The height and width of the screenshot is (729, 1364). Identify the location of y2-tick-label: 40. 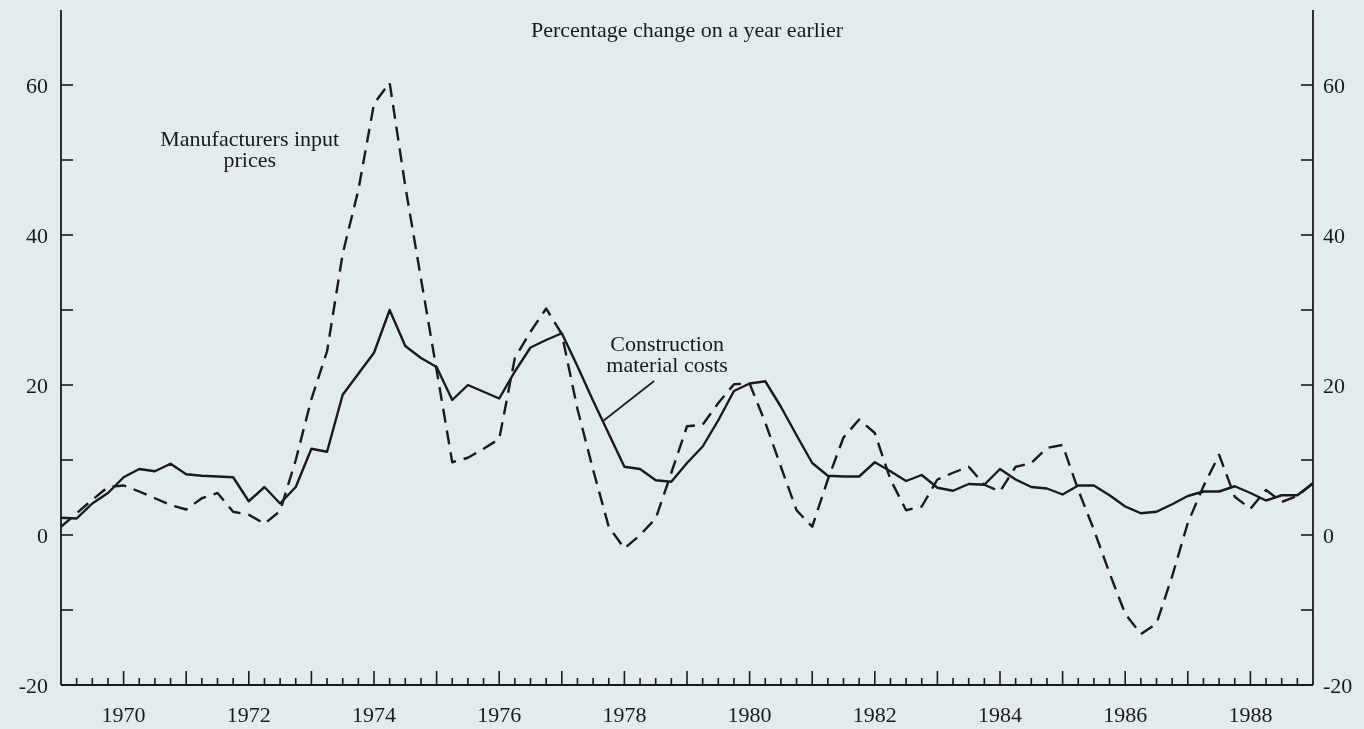
(1334, 235).